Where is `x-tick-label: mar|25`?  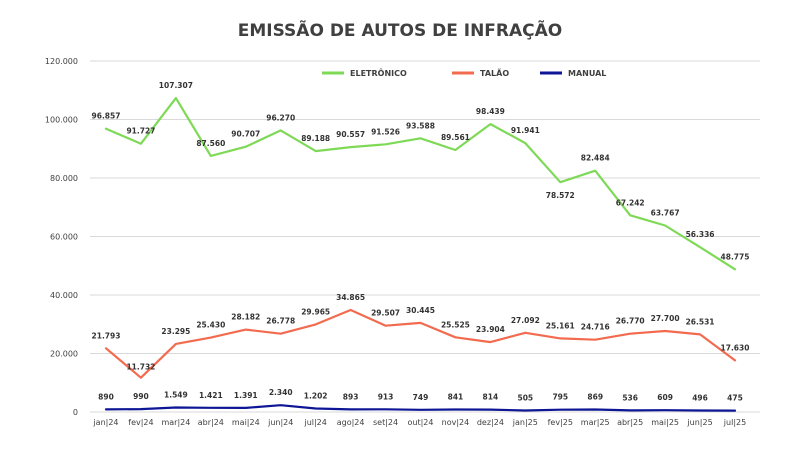
x-tick-label: mar|25 is located at coordinates (595, 422).